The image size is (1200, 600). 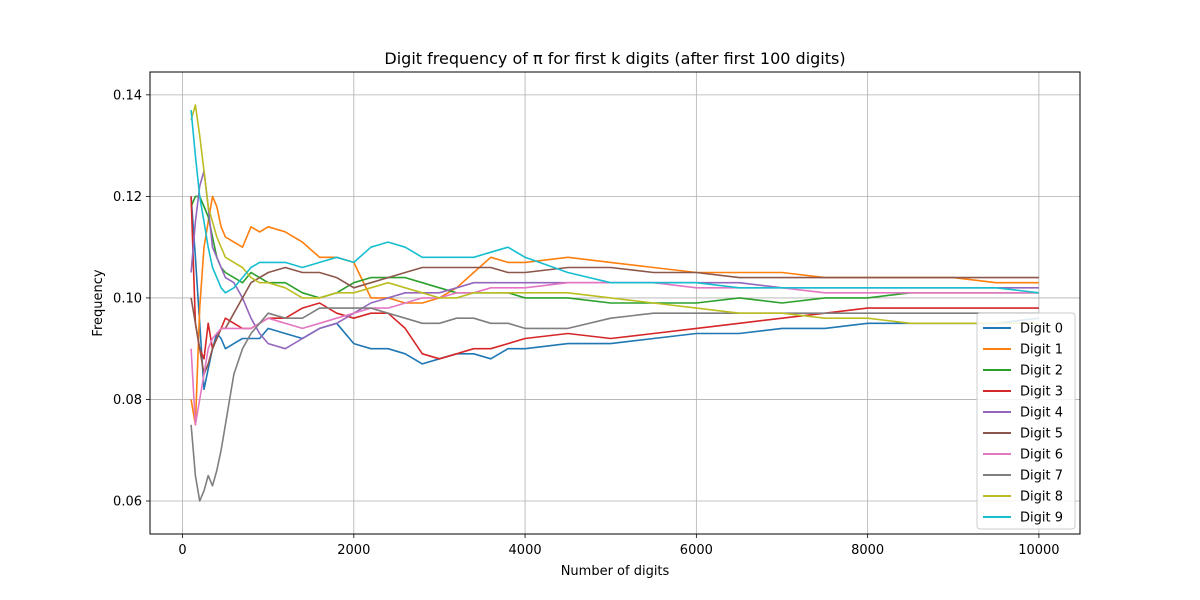 What do you see at coordinates (1041, 518) in the screenshot?
I see `legend-label: Digit 9` at bounding box center [1041, 518].